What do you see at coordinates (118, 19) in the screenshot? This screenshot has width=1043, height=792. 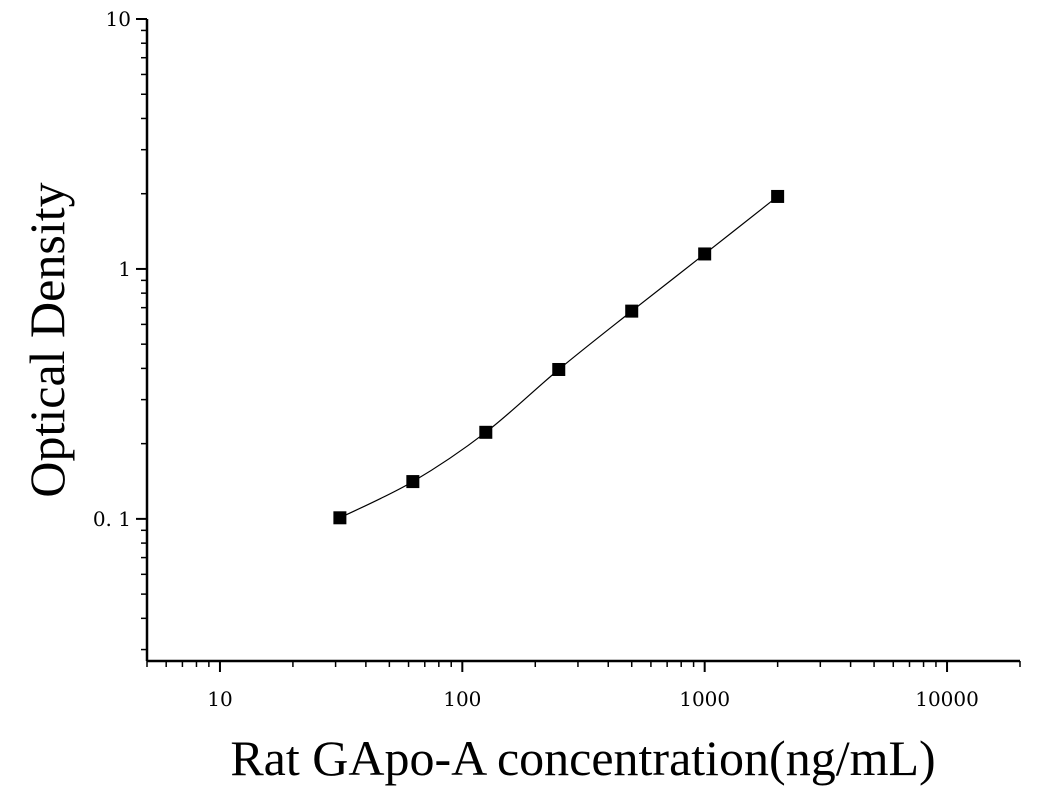 I see `y-tick-label: 10` at bounding box center [118, 19].